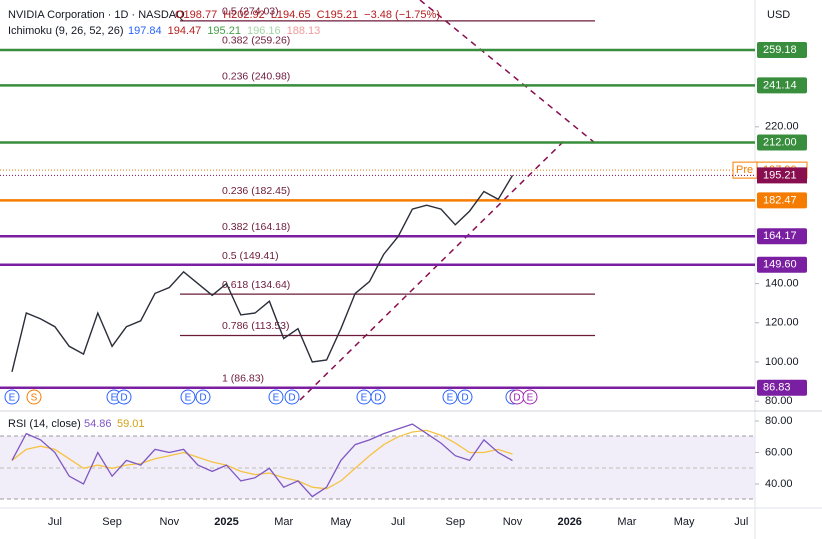  What do you see at coordinates (338, 15) in the screenshot?
I see `ohlc-value: C195.21` at bounding box center [338, 15].